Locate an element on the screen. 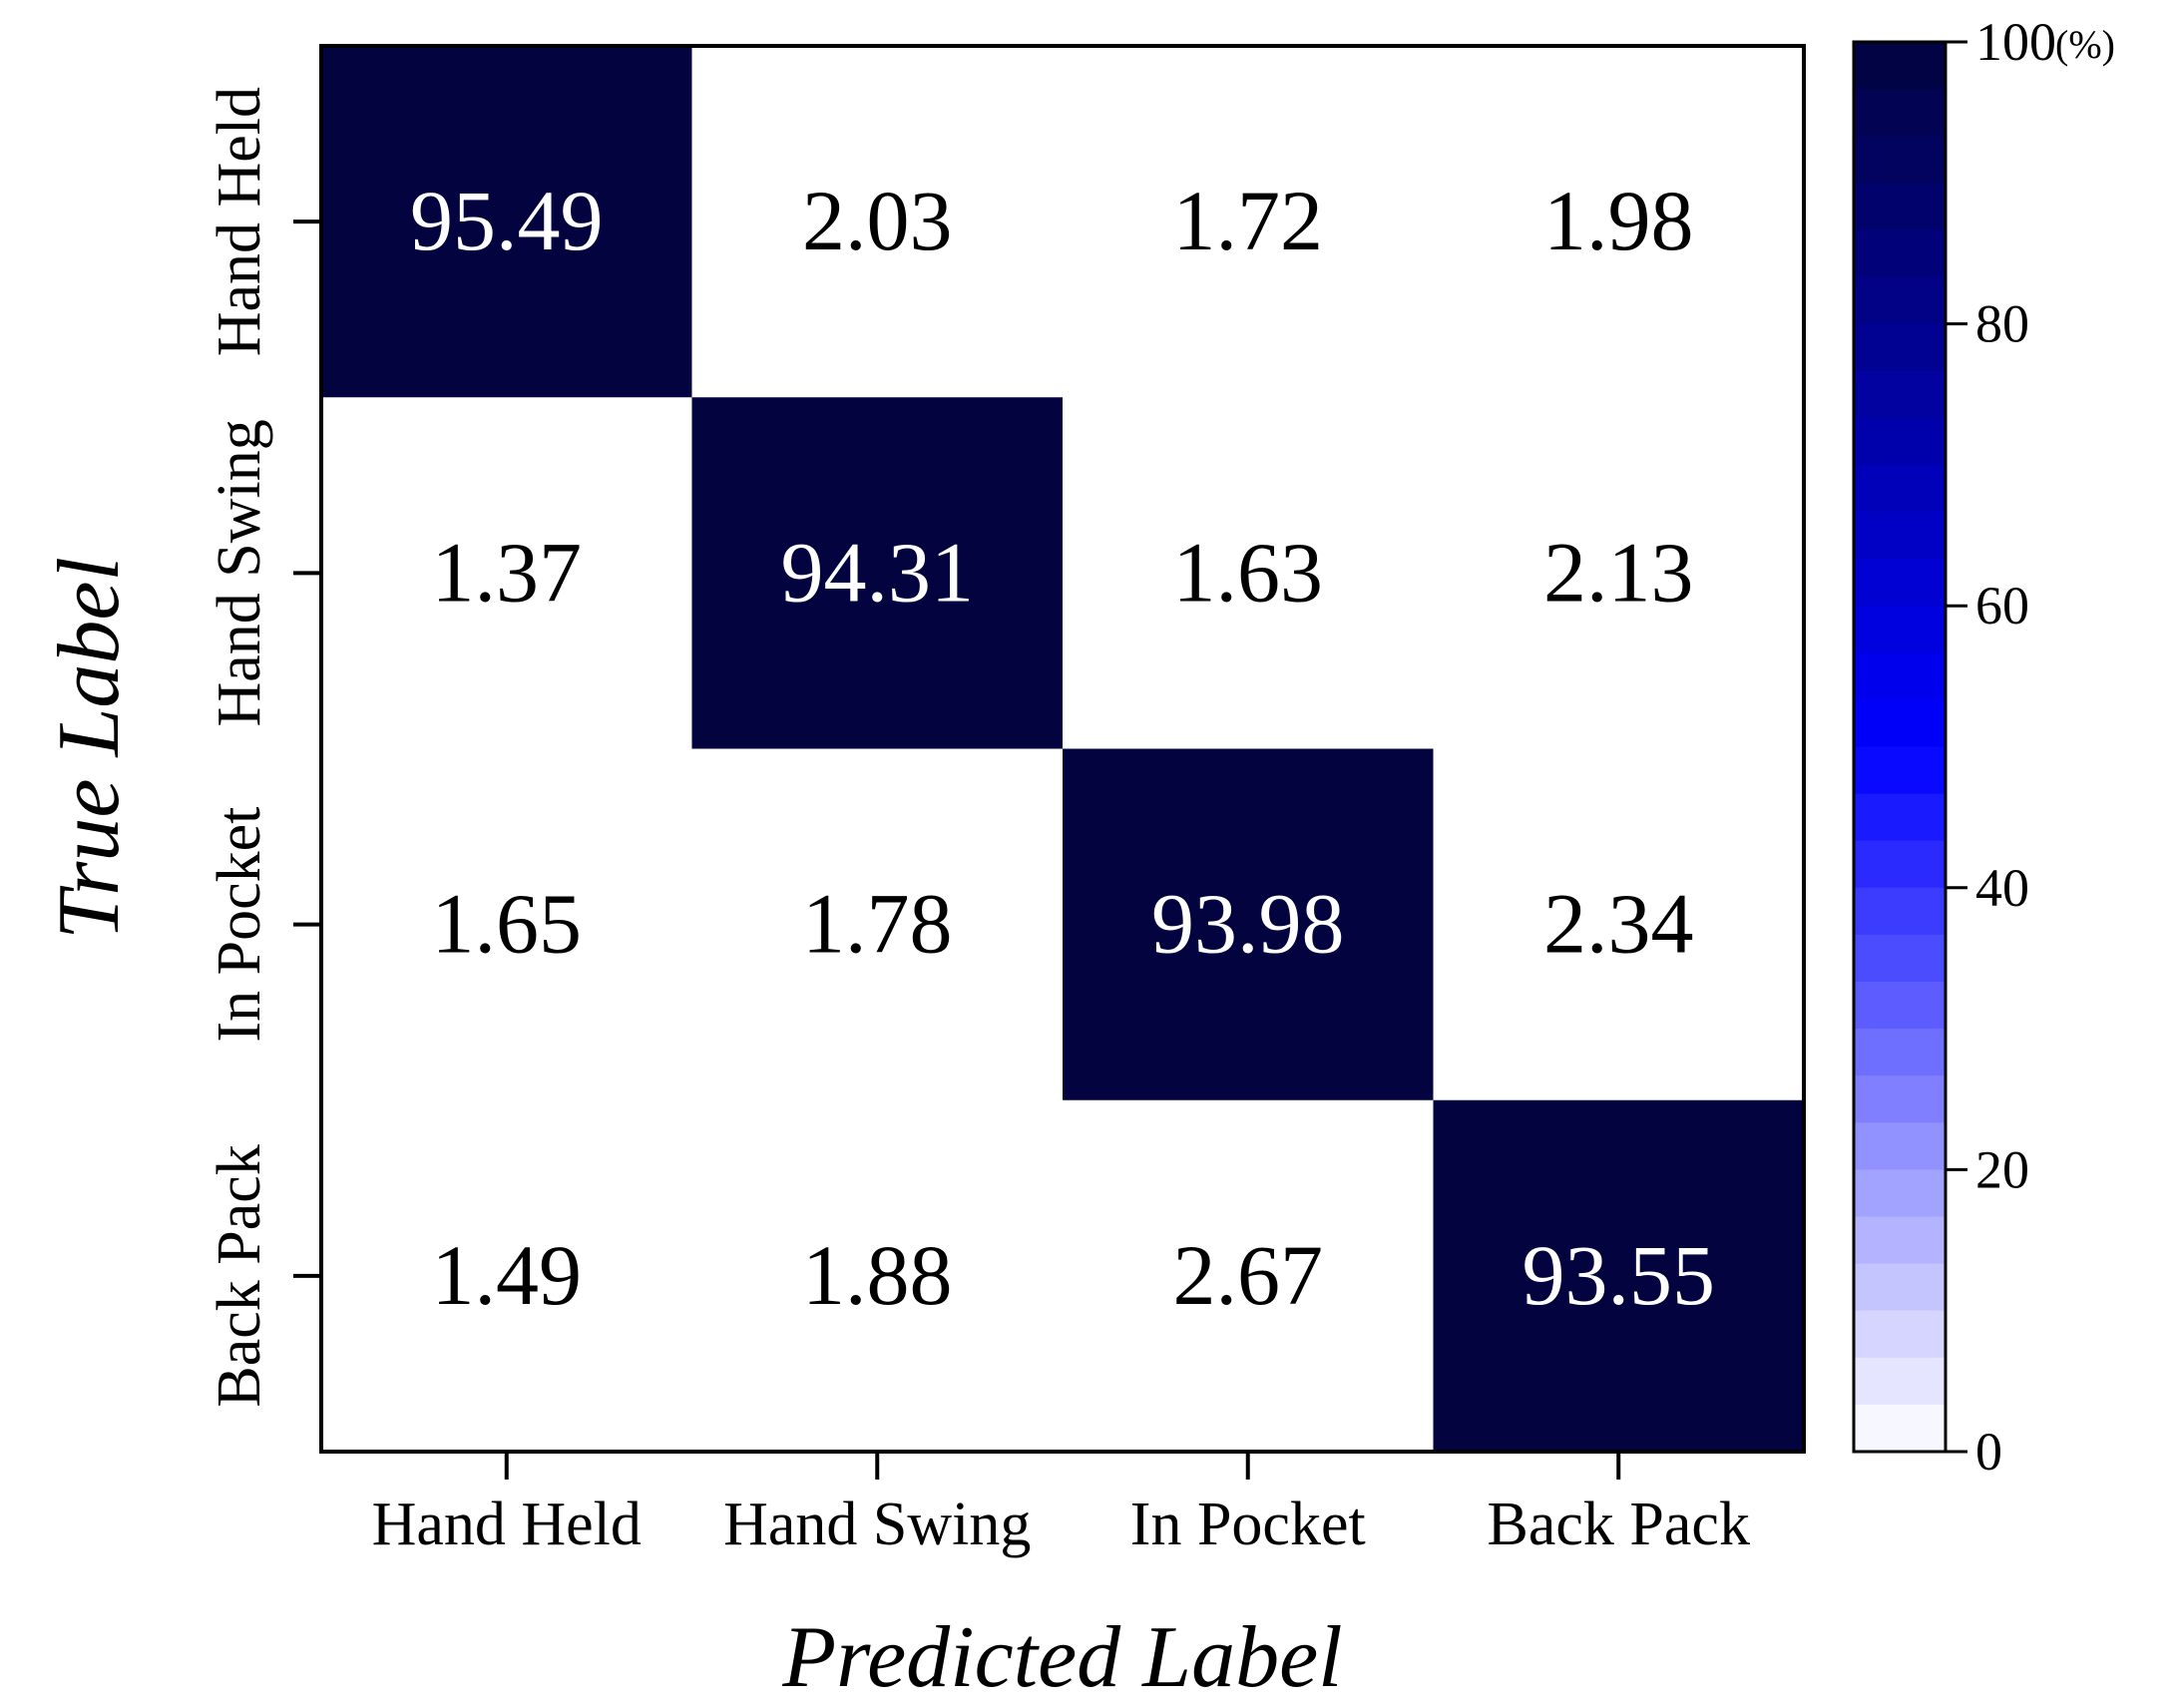 The image size is (2173, 1708). x-tick-label: In Pocket is located at coordinates (1248, 1524).